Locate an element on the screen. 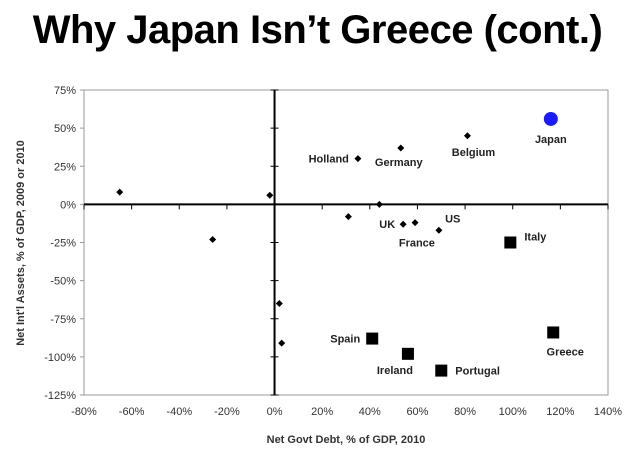  y-tick-label: -125% is located at coordinates (60, 396).